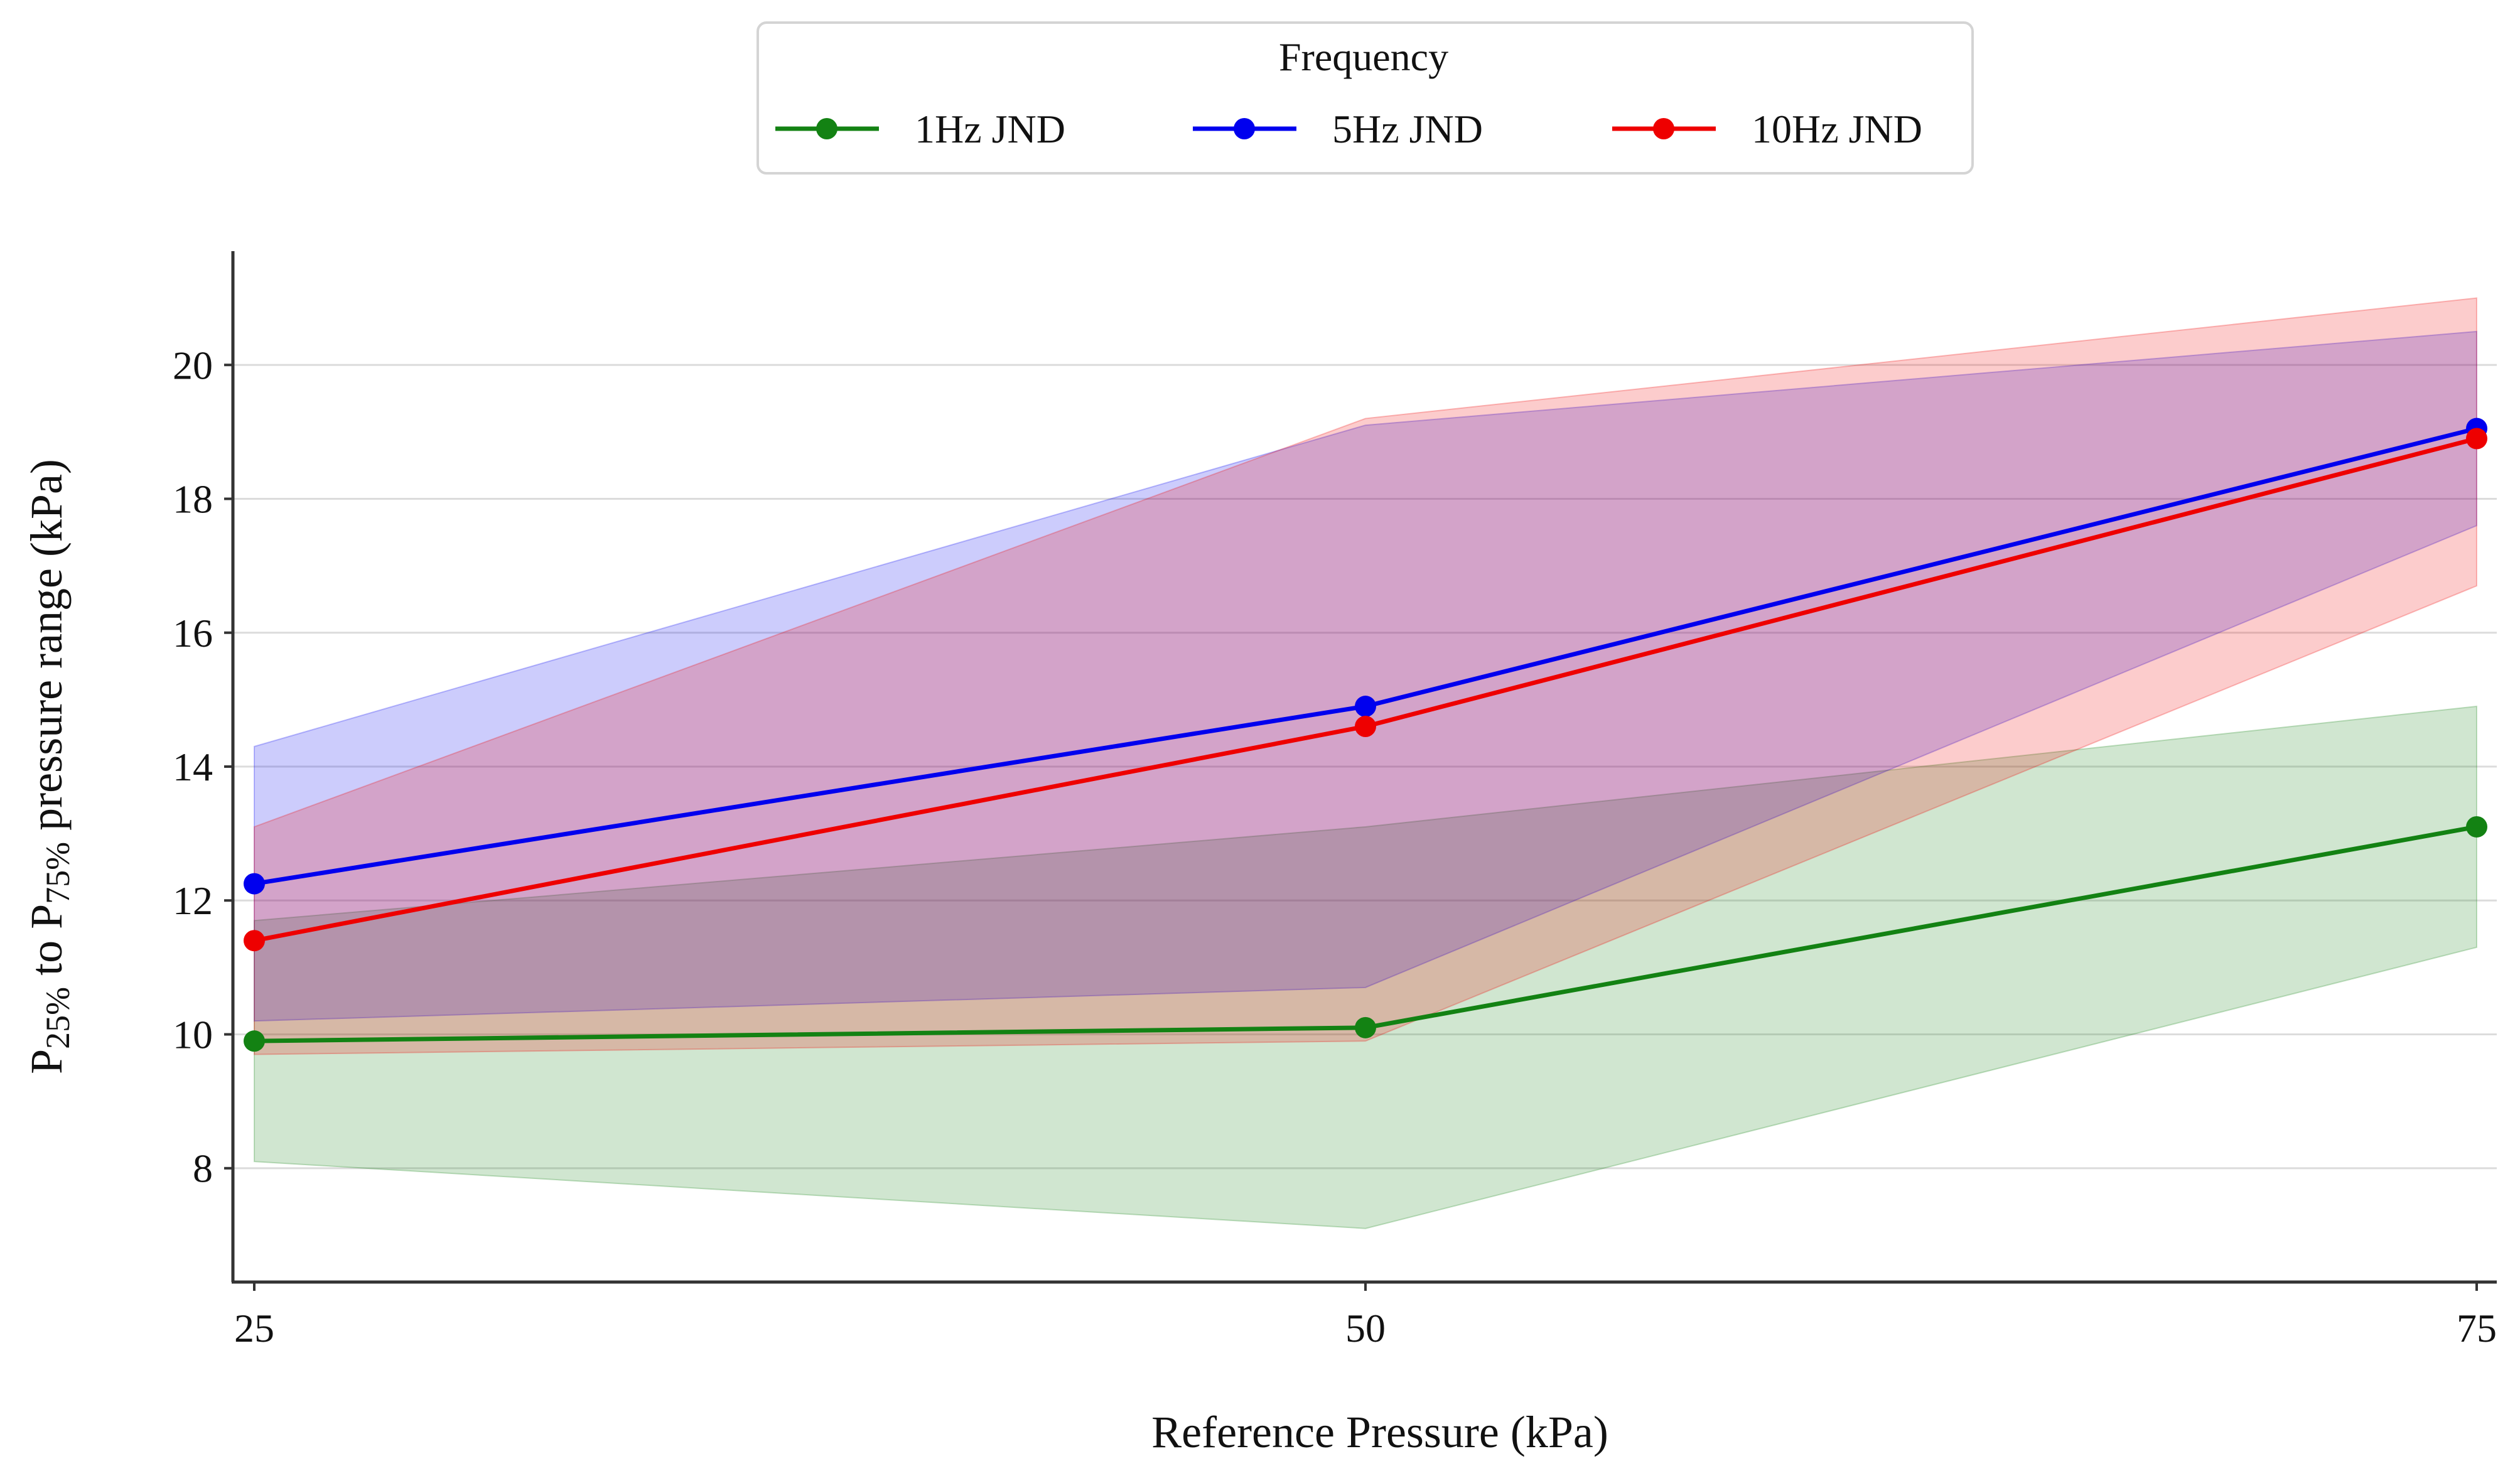  Describe the element at coordinates (46, 650) in the screenshot. I see `y-axis-title-suffix: pressure range (kPa)` at that location.